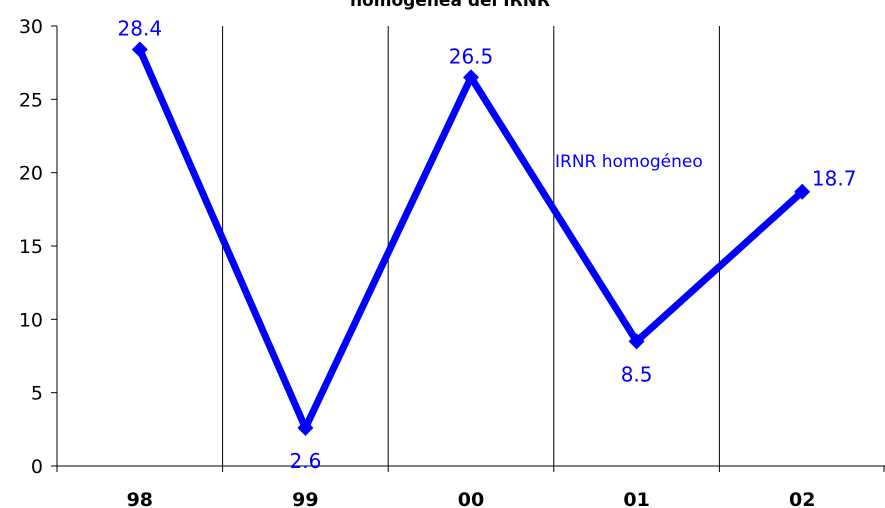 The width and height of the screenshot is (885, 508). What do you see at coordinates (305, 498) in the screenshot?
I see `x-tick-label: 99` at bounding box center [305, 498].